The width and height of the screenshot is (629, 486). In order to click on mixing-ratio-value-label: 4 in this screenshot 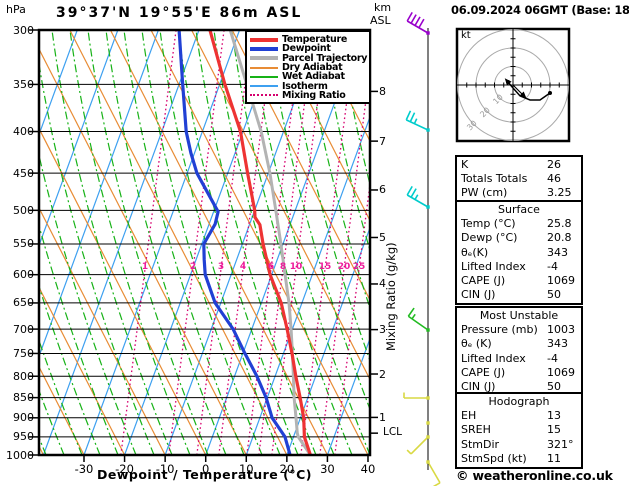, I will do `click(243, 267)`.